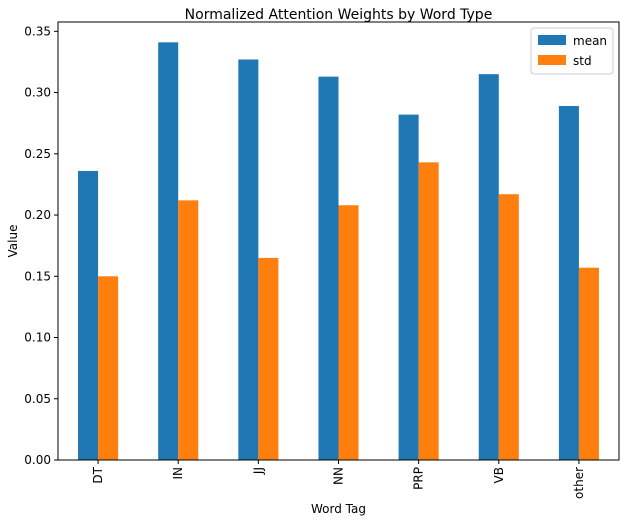 Image resolution: width=623 pixels, height=526 pixels. I want to click on y-tick-label: 0.05, so click(37, 399).